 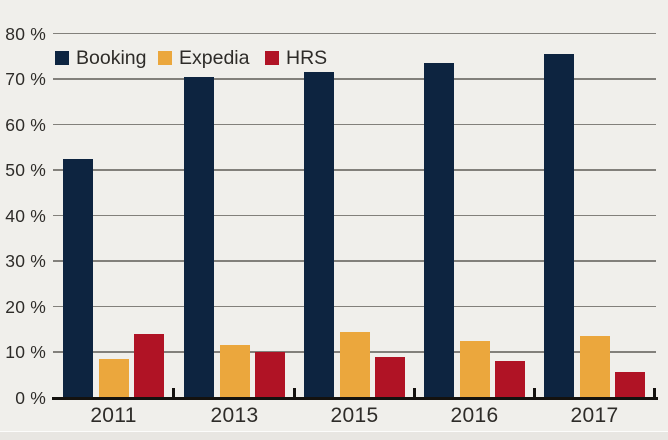 I want to click on y-axis-label-80: 80 %, so click(x=25, y=33).